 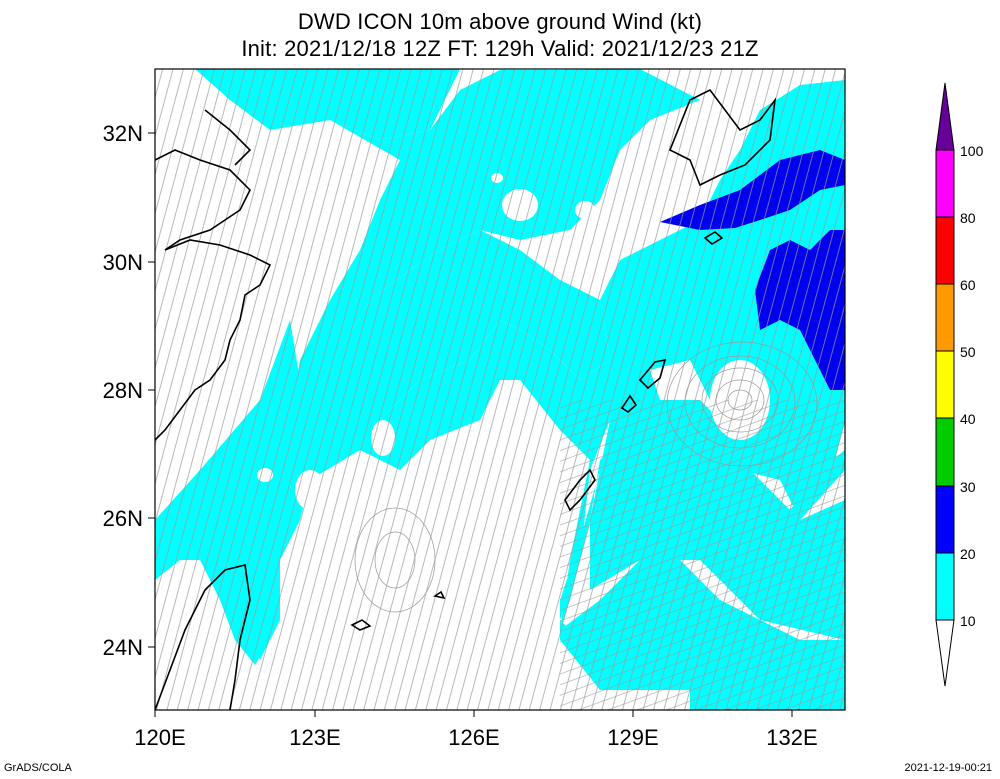 What do you see at coordinates (945, 116) in the screenshot?
I see `colorbar-over-triangle` at bounding box center [945, 116].